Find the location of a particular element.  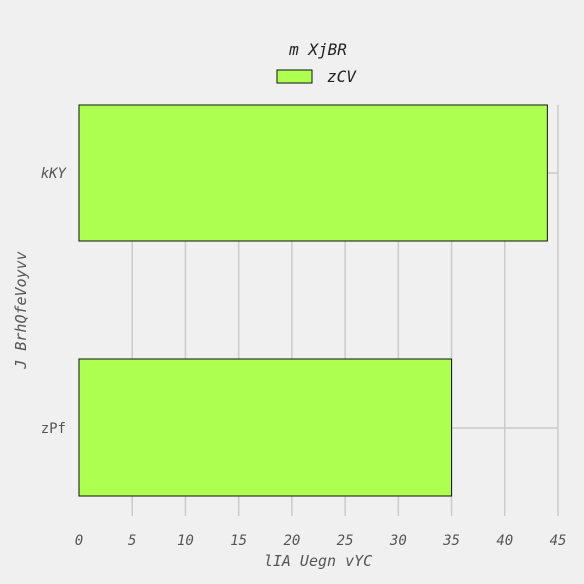

legend-title: m XjBR is located at coordinates (317, 49).